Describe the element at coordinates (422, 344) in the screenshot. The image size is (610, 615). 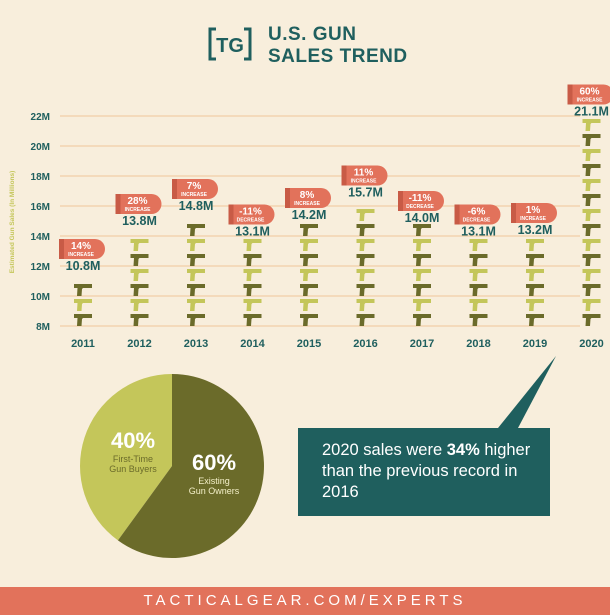
I see `x-tick-label: 2017` at that location.